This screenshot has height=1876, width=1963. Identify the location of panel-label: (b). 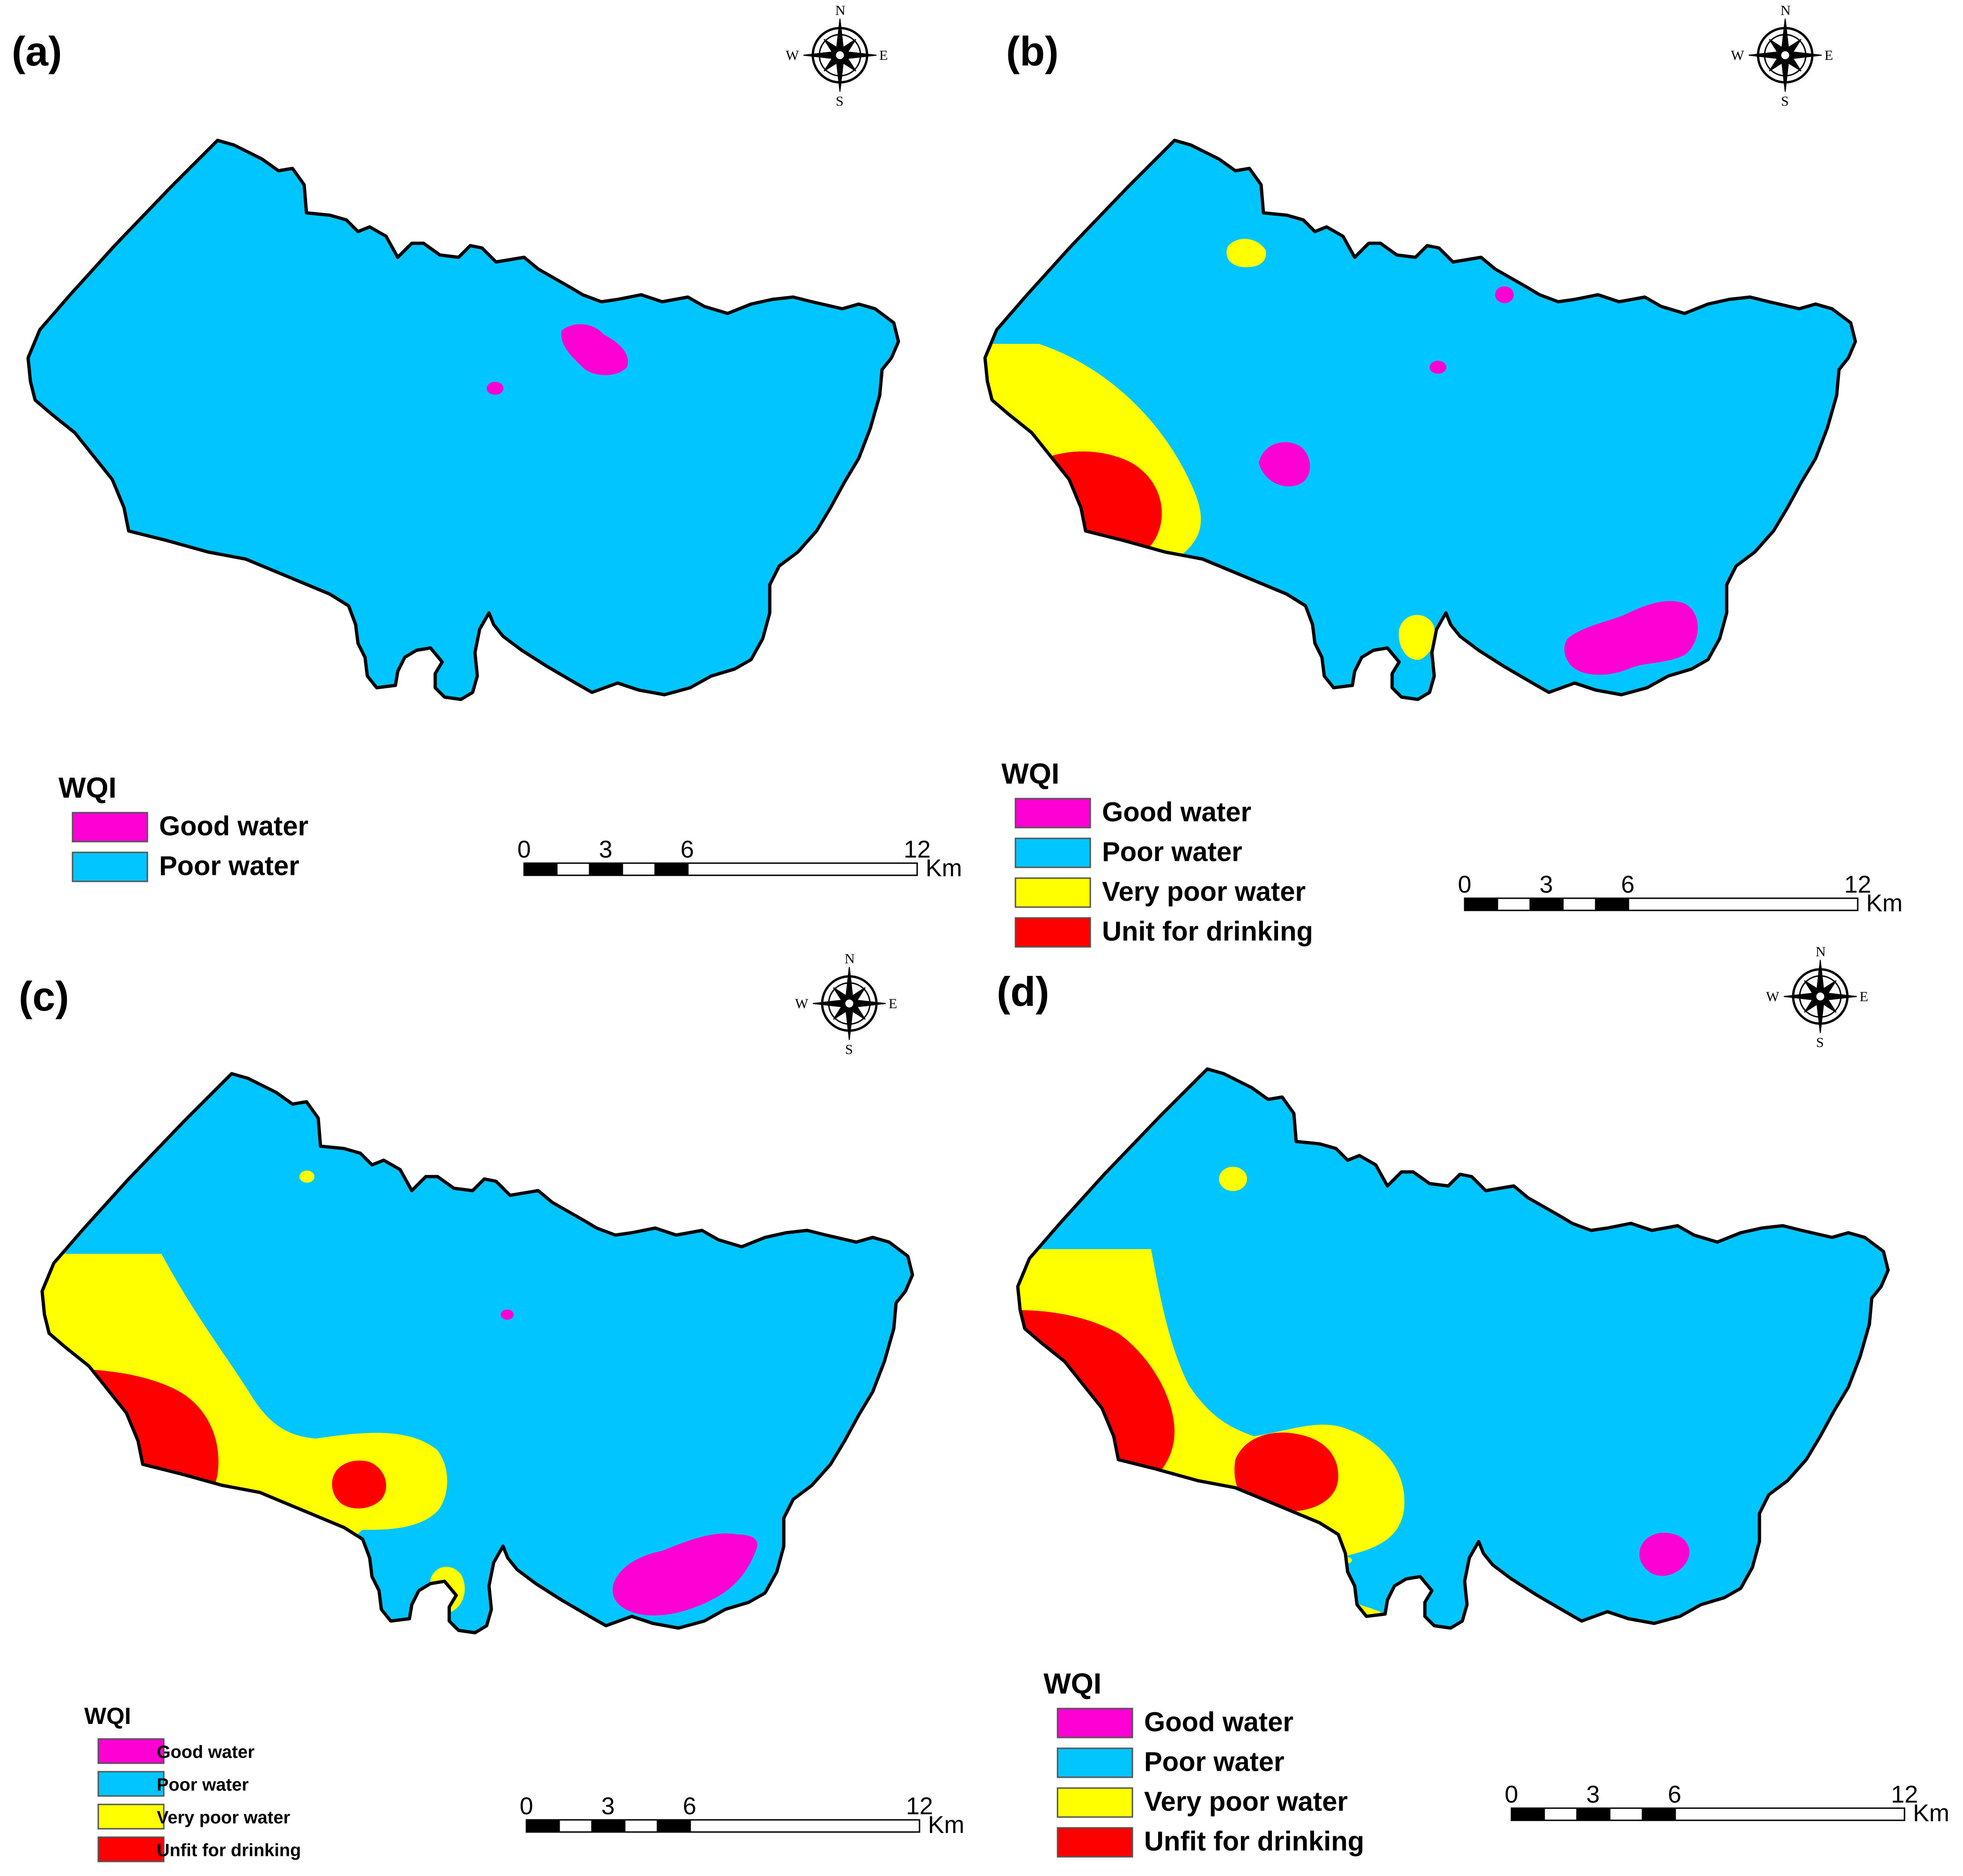
(1032, 51).